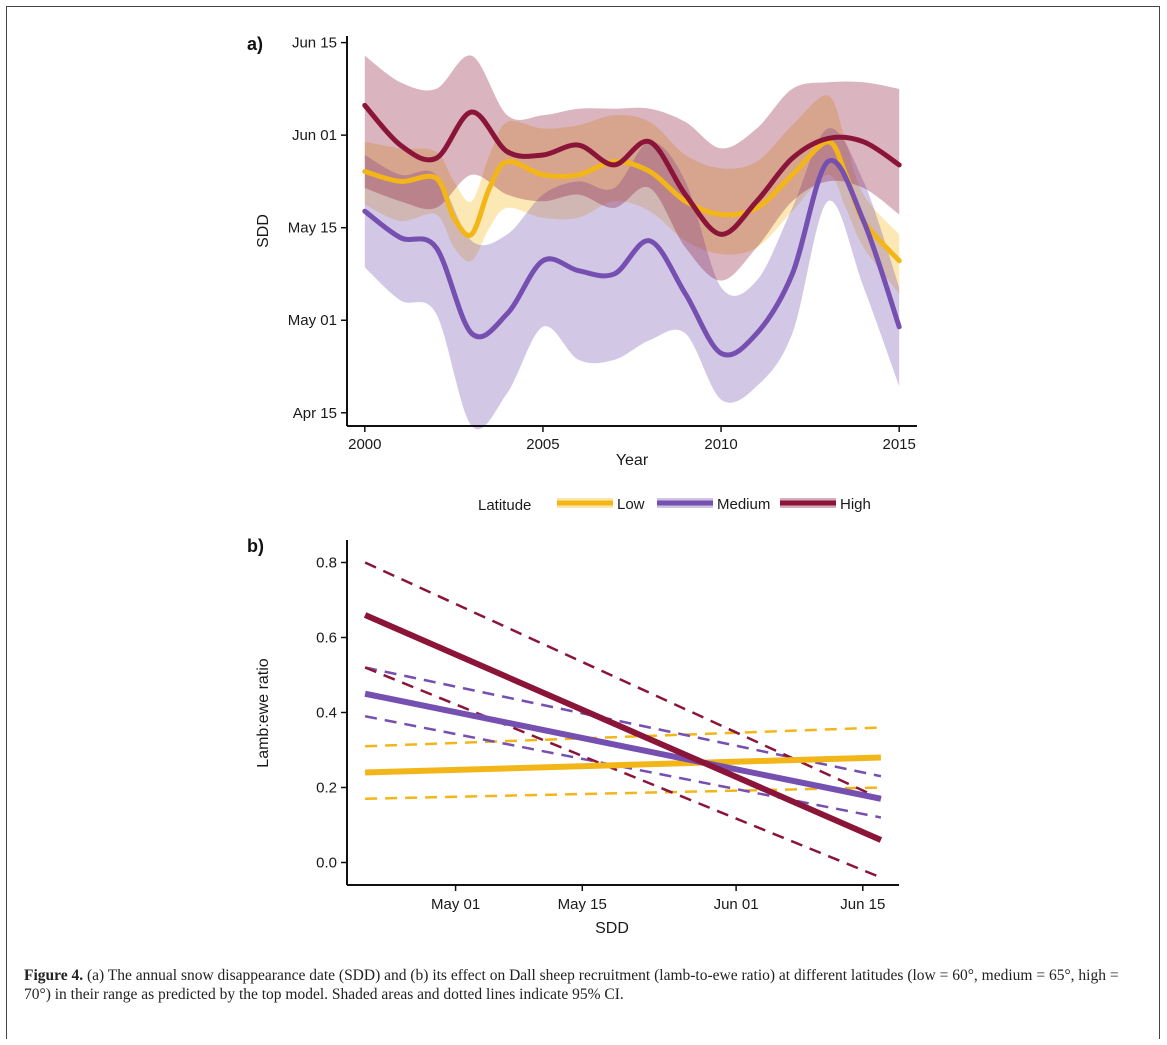 The width and height of the screenshot is (1167, 1045). I want to click on caption-label: Figure 4., so click(54, 975).